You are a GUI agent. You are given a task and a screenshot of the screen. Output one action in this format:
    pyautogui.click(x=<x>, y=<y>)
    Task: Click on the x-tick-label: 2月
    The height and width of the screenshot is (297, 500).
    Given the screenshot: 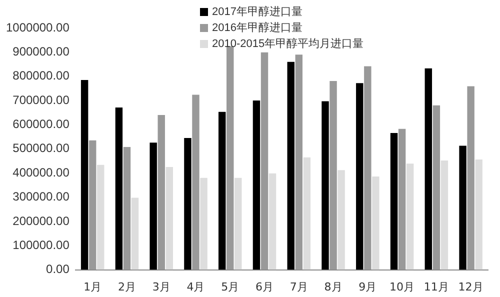 What is the action you would take?
    pyautogui.click(x=127, y=287)
    